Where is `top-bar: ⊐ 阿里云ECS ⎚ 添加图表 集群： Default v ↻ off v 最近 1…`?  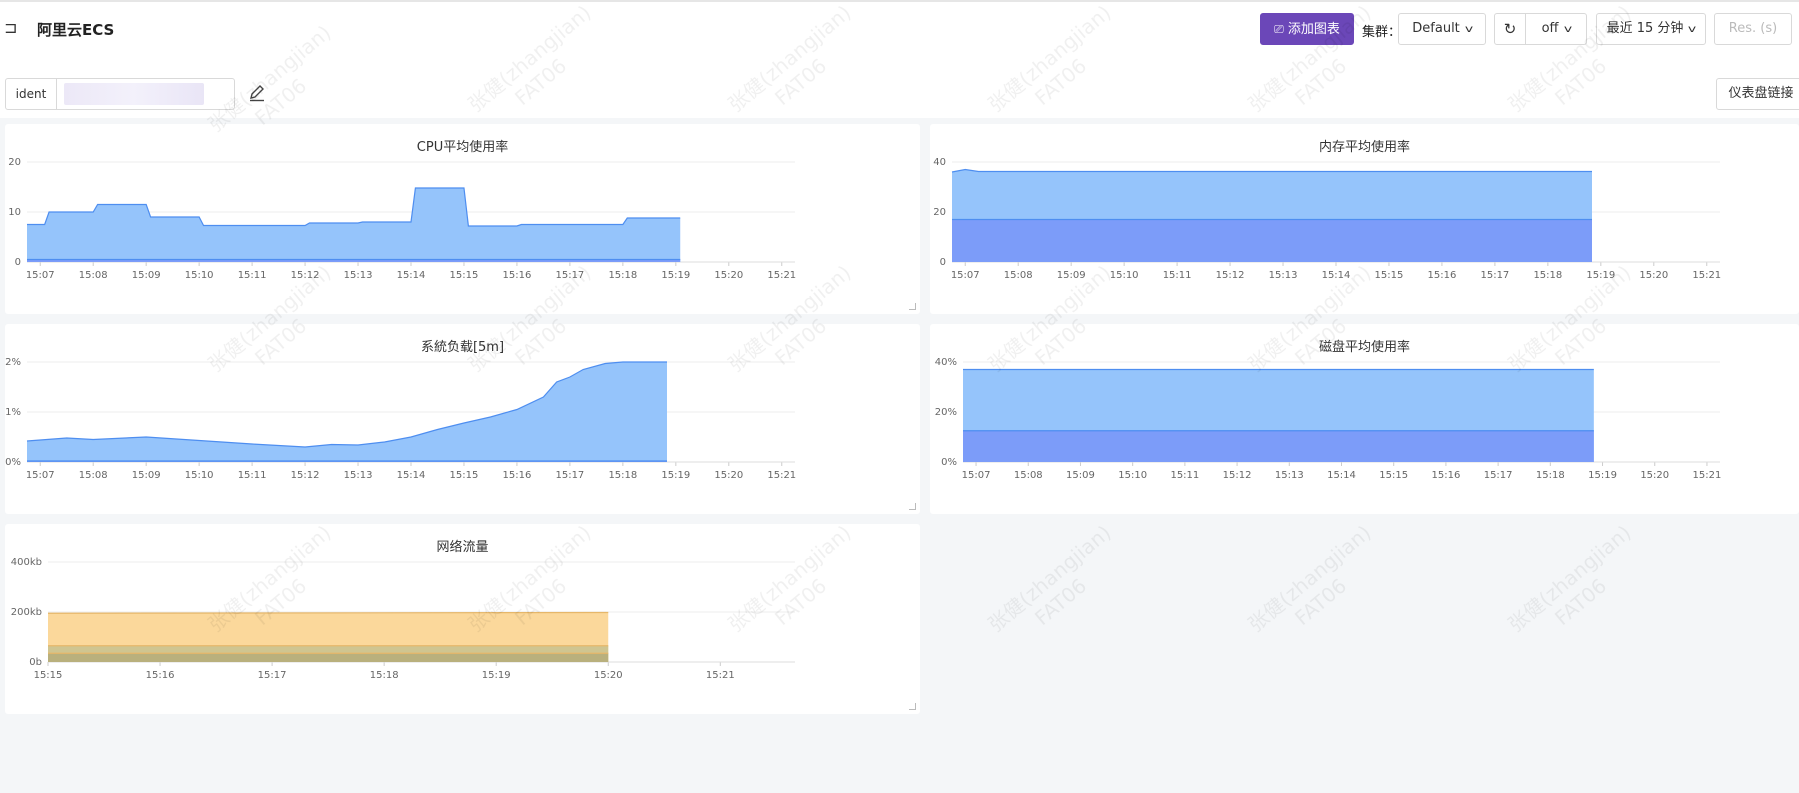 top-bar: ⊐ 阿里云ECS ⎚ 添加图表 集群： Default v ↻ off v 最近 1… is located at coordinates (899, 31).